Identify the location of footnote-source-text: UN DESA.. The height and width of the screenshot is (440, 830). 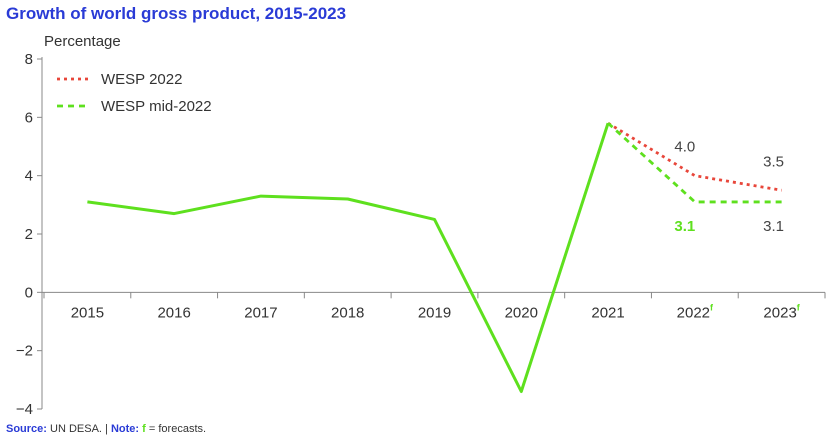
(76, 429).